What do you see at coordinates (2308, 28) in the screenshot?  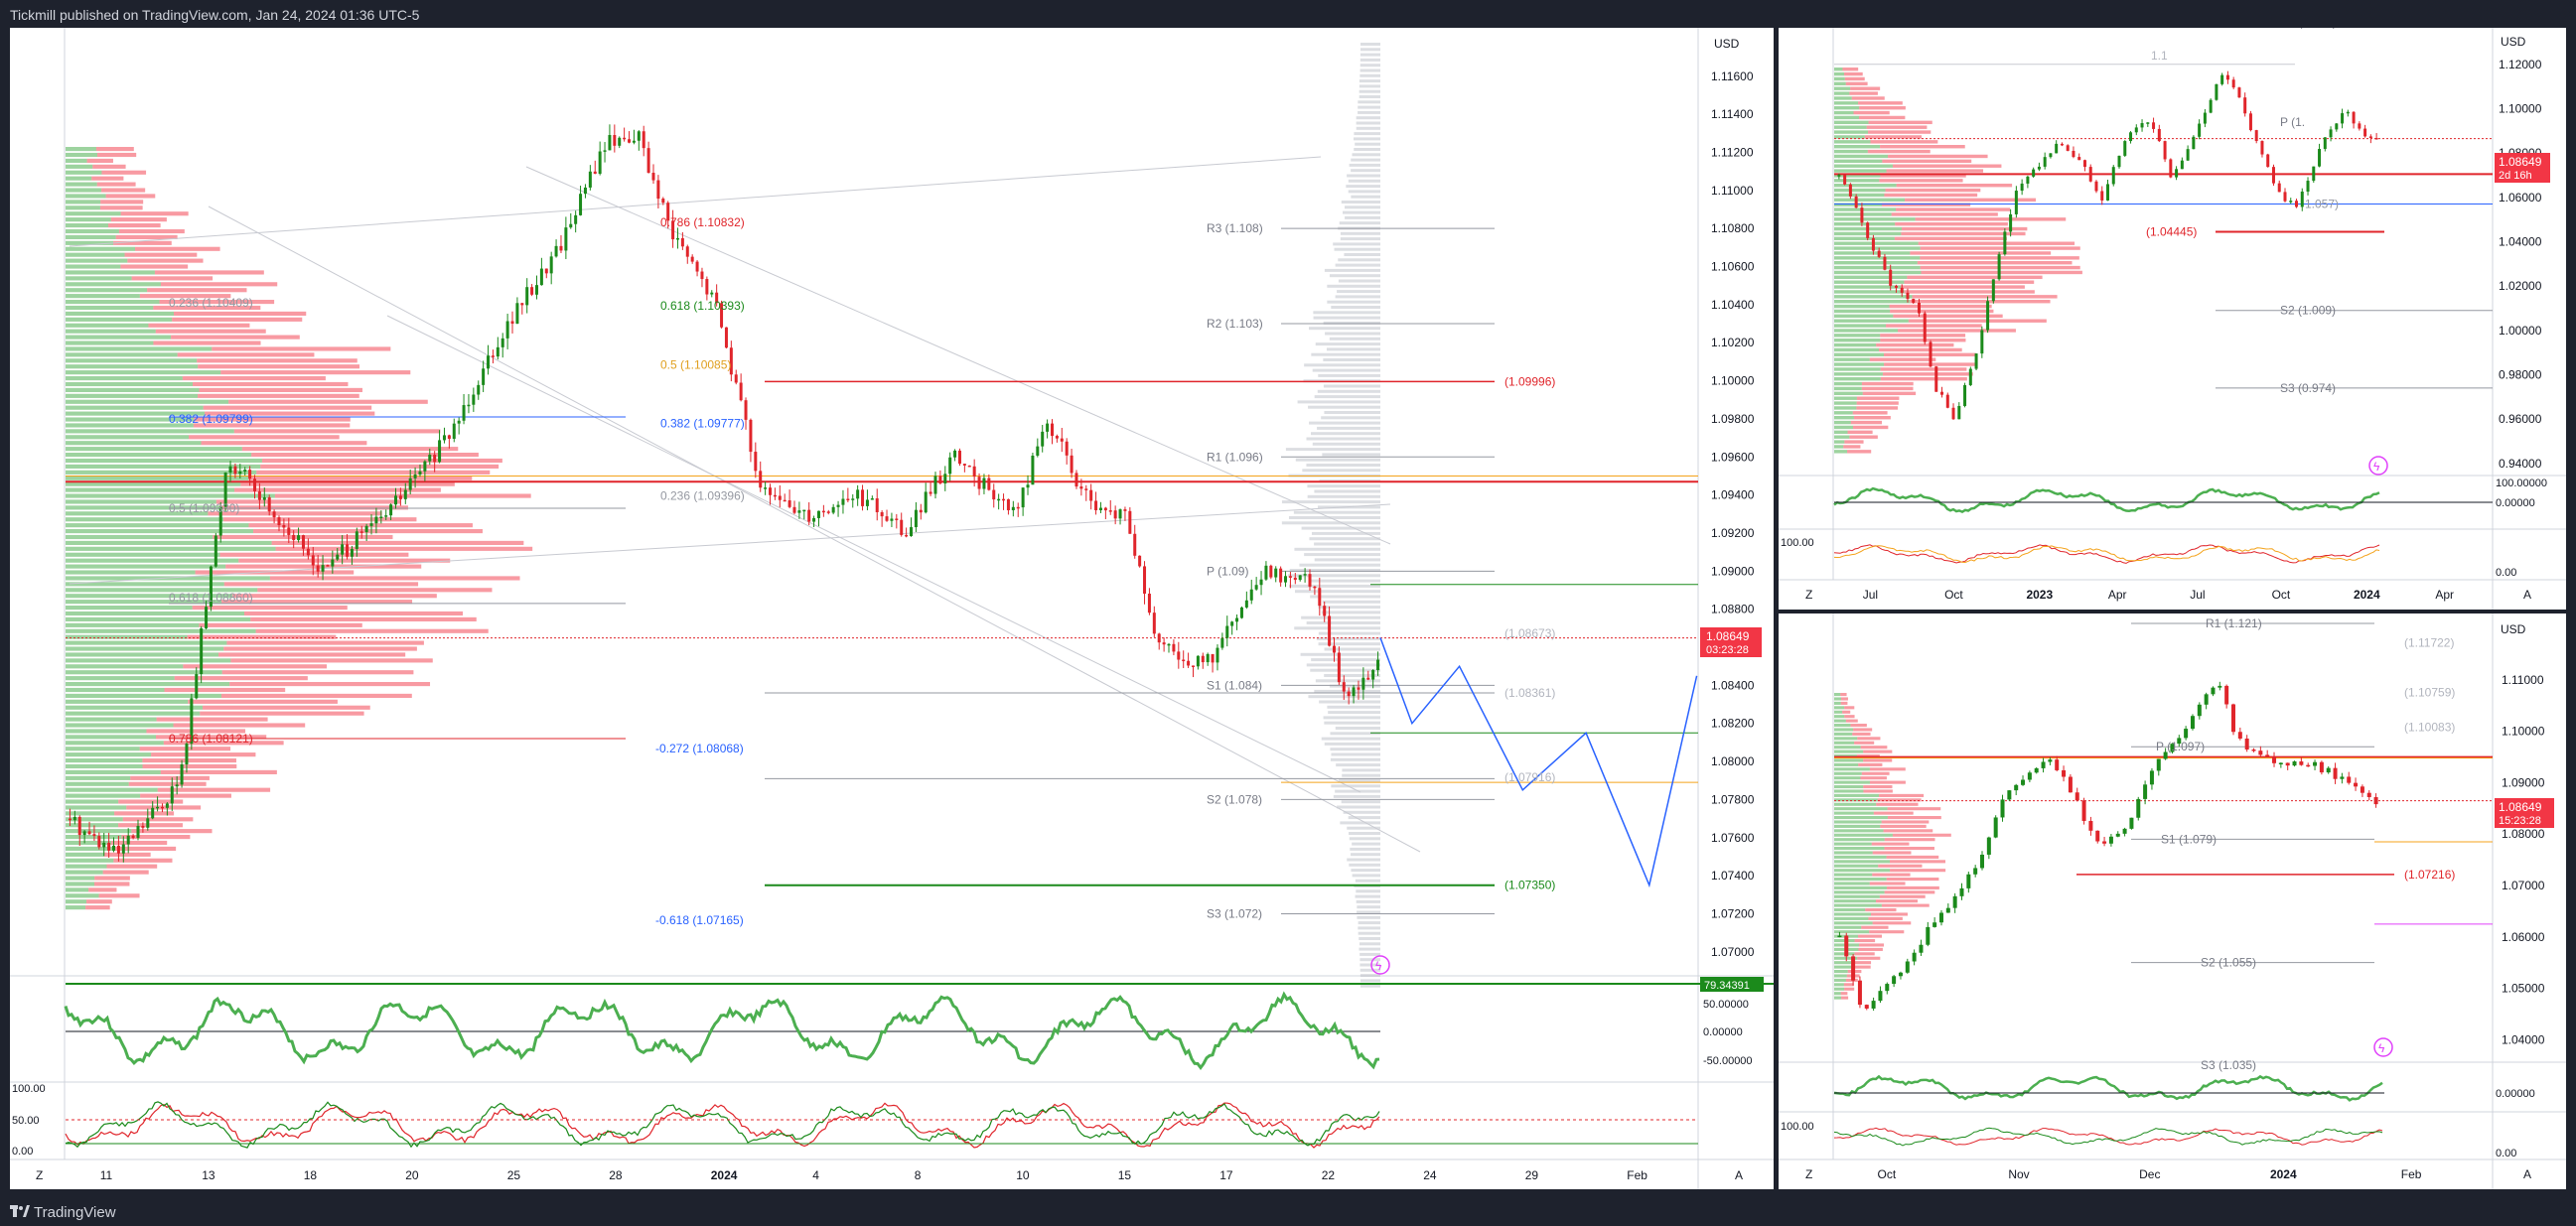 I see `weekly-pivot-label: R1 (1.139)` at bounding box center [2308, 28].